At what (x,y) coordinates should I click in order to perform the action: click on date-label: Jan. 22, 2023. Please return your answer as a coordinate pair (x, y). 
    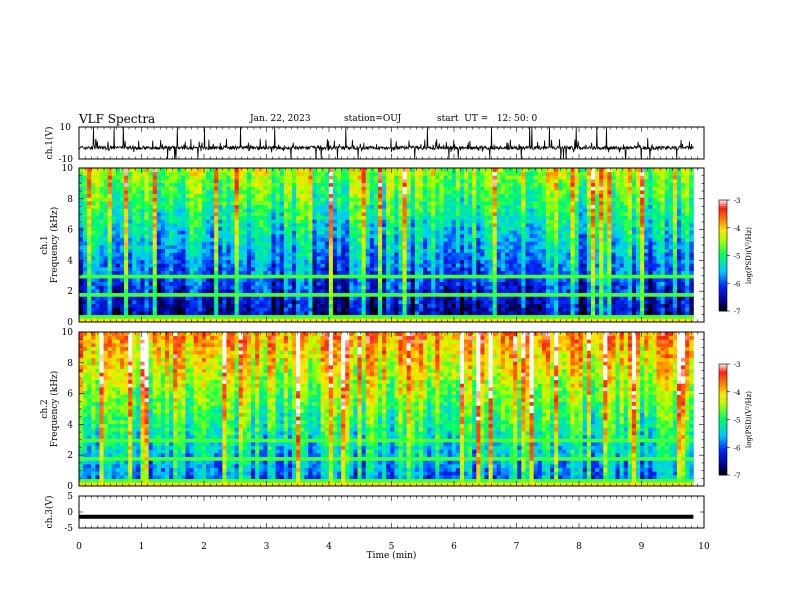
    Looking at the image, I should click on (280, 119).